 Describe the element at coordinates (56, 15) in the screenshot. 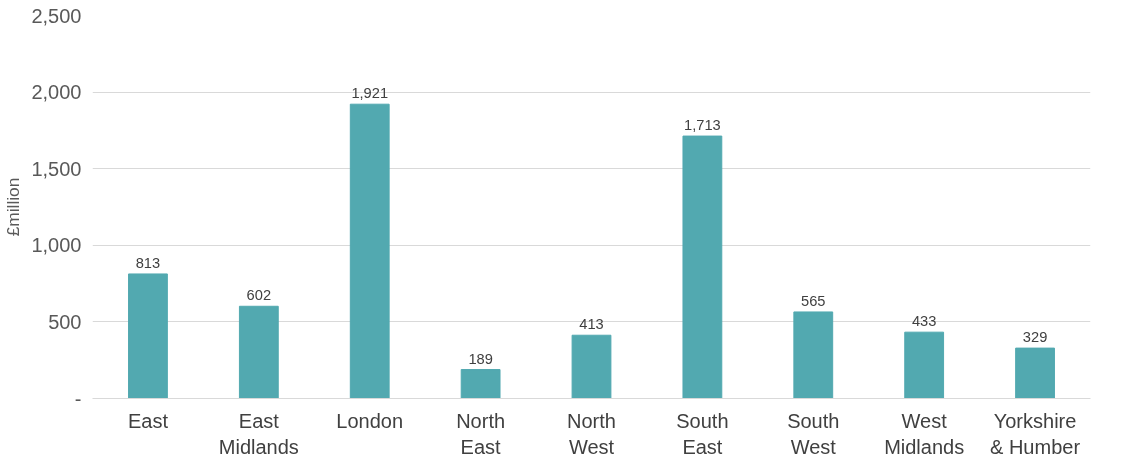

I see `y-tick-label: 2,500` at that location.